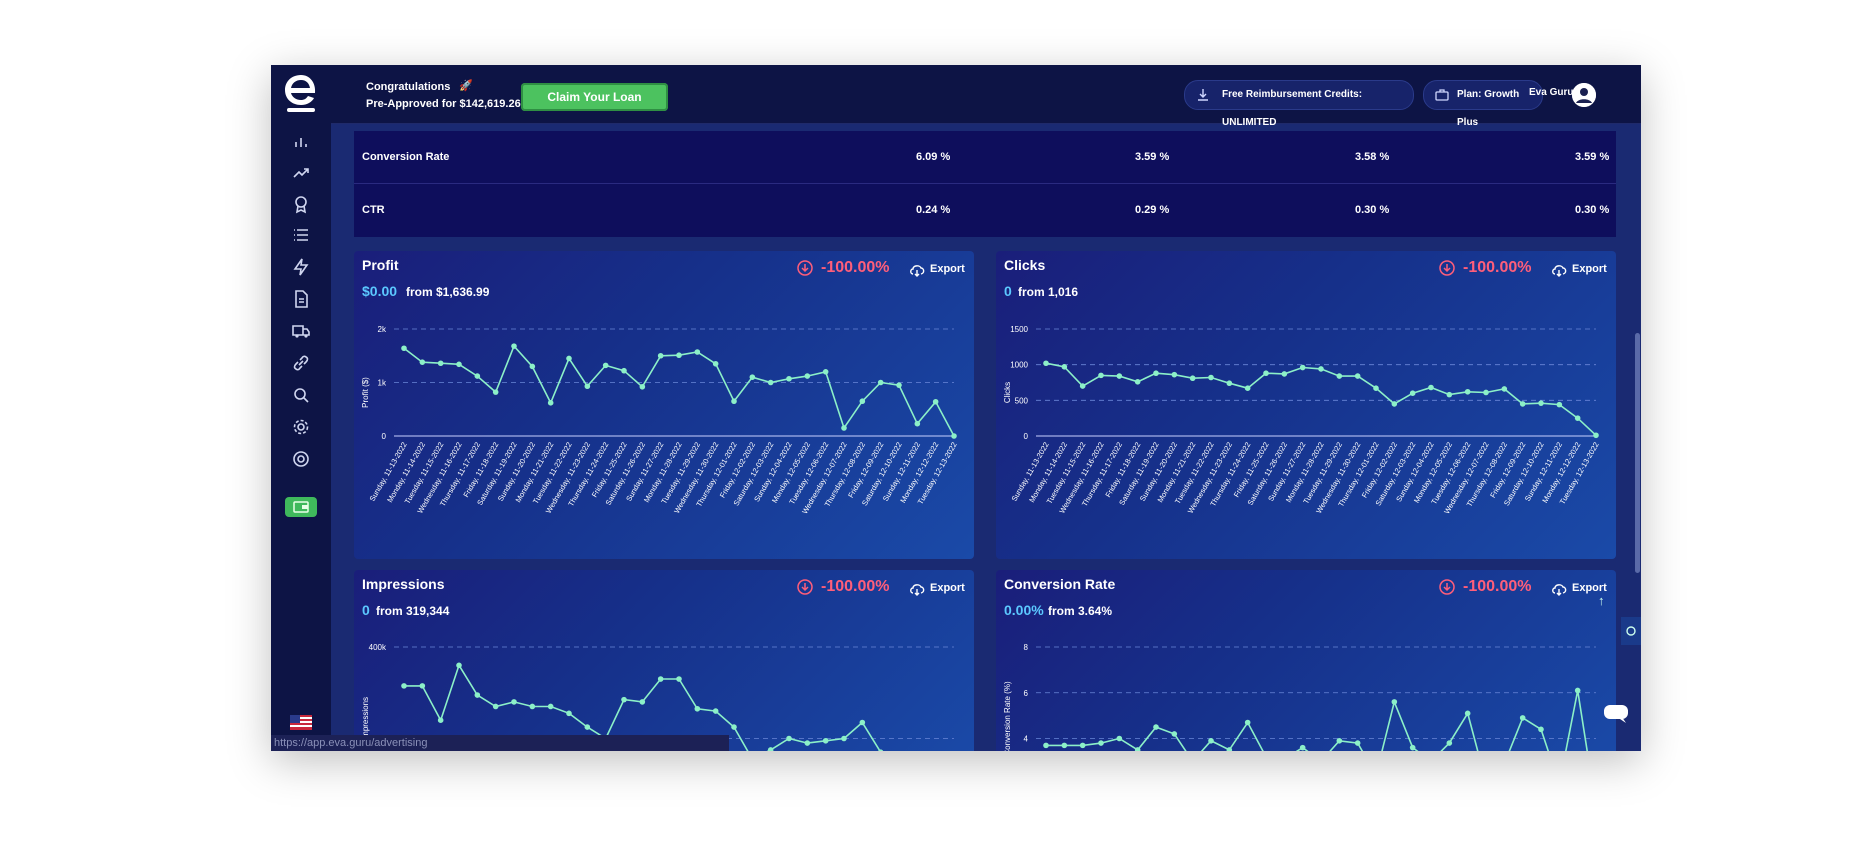 This screenshot has width=1872, height=842. Describe the element at coordinates (301, 395) in the screenshot. I see `search-icon` at that location.